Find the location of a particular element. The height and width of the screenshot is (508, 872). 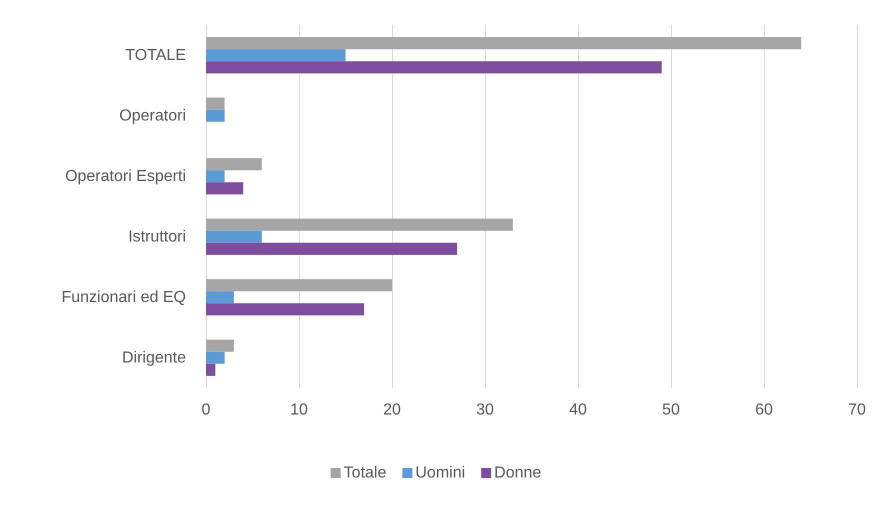

y-tick-label: TOTALE is located at coordinates (155, 55).